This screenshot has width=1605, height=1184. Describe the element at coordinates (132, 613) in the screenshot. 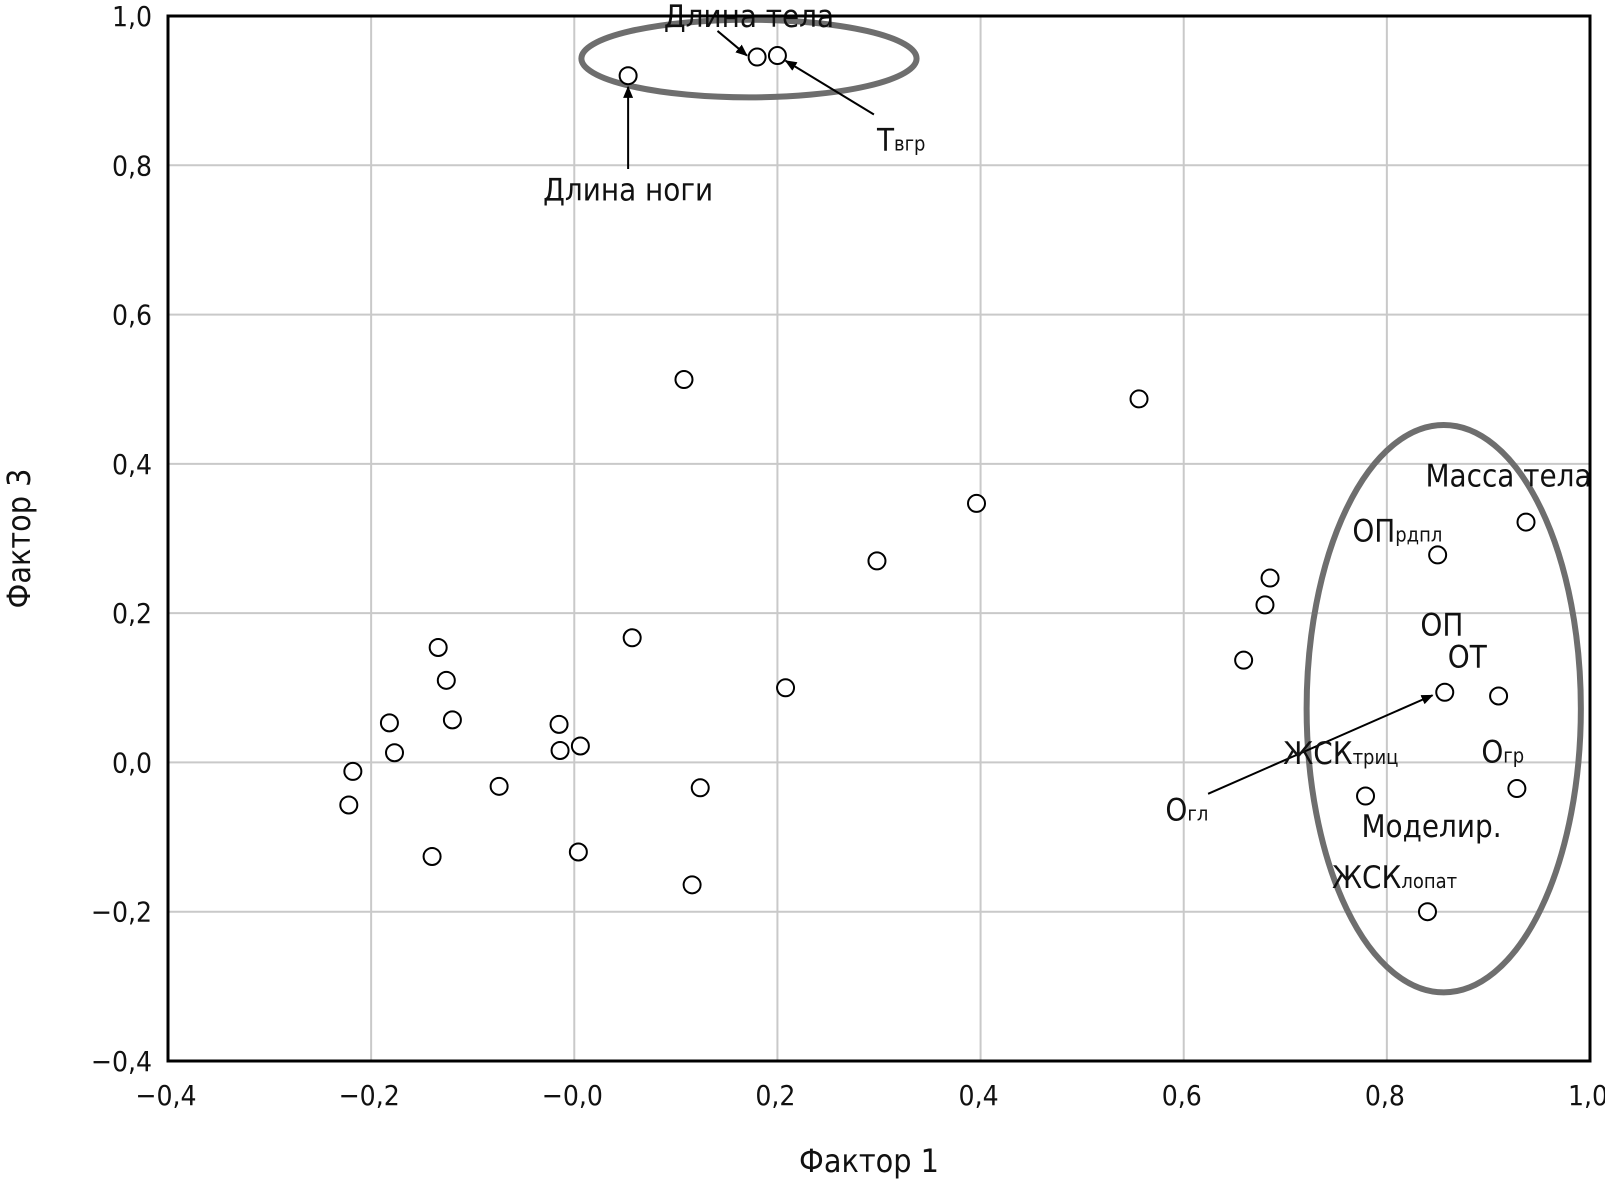

I see `y-tick-label: 0,2` at that location.